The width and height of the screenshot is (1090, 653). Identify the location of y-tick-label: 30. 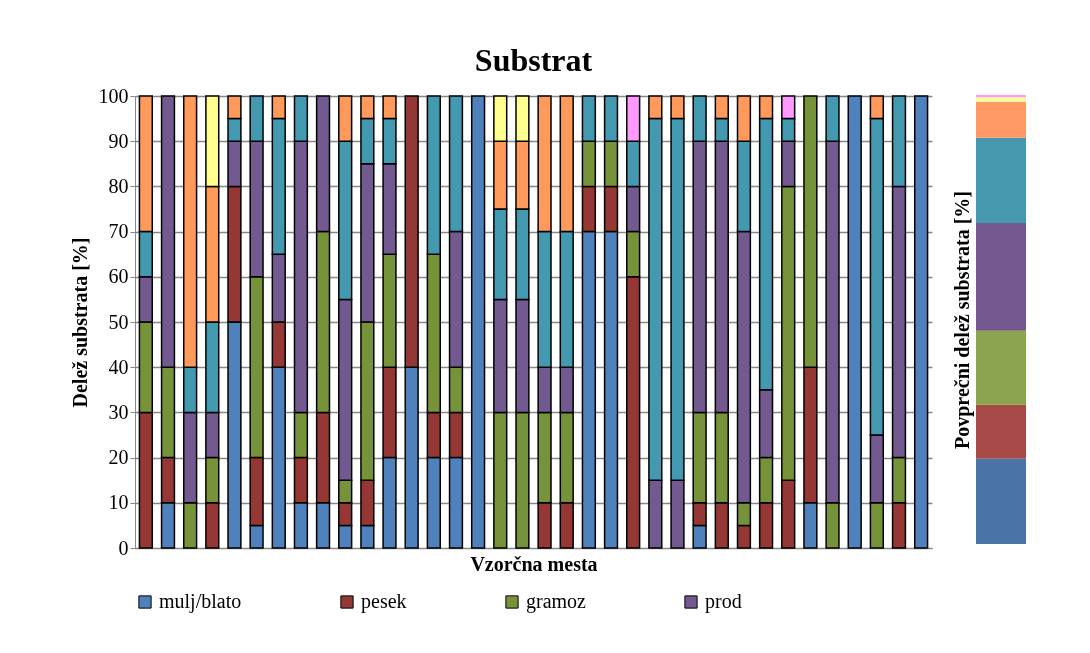
(118, 411).